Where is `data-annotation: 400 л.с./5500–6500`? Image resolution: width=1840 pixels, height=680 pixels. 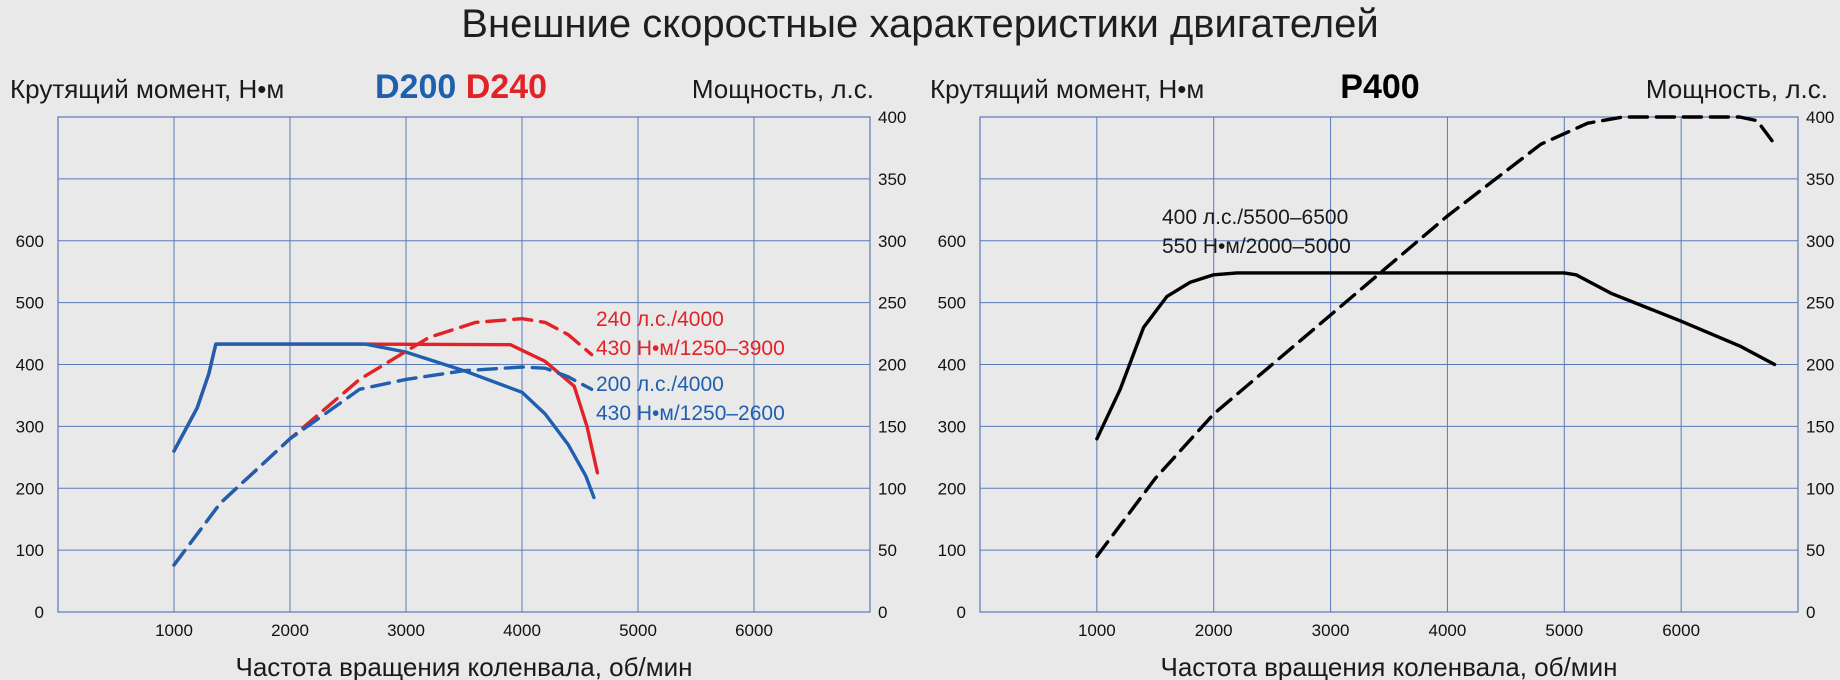
data-annotation: 400 л.с./5500–6500 is located at coordinates (1255, 217).